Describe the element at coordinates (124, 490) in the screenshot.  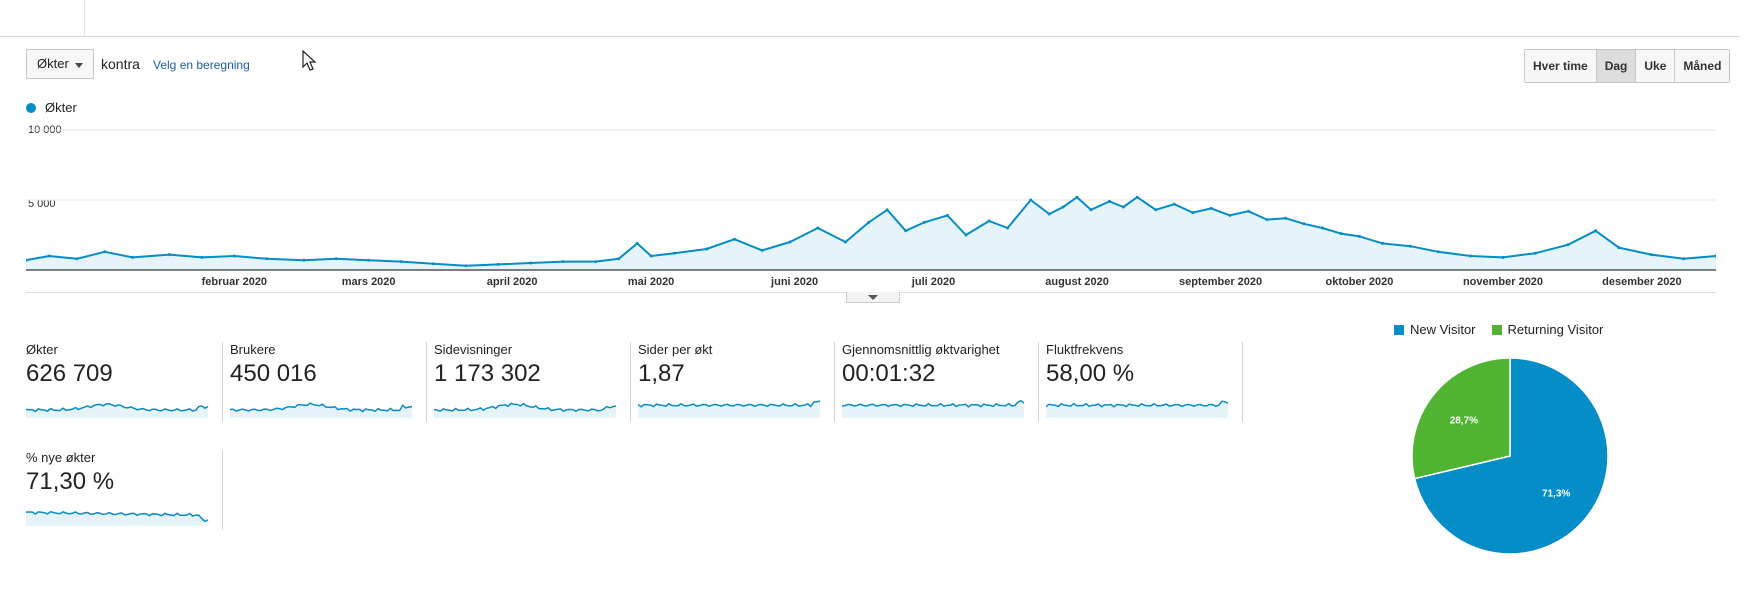
I see `scorecard-new-sessions: % nye økter 71,30 %` at that location.